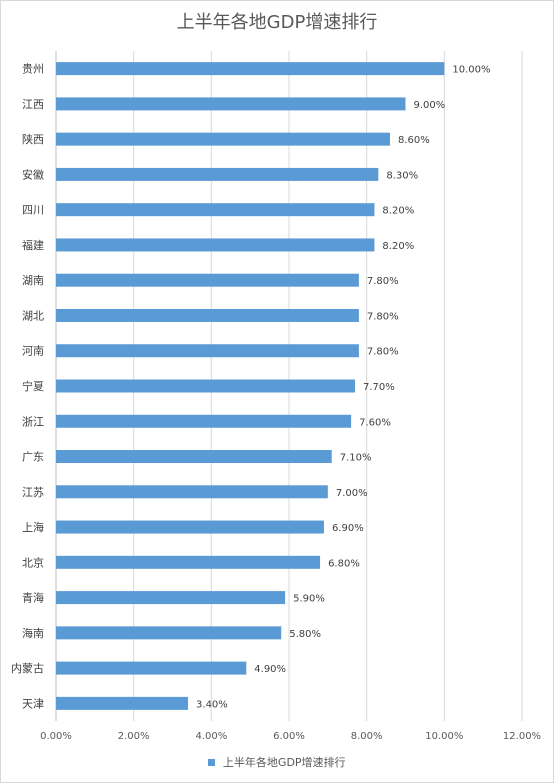 The width and height of the screenshot is (554, 783). Describe the element at coordinates (33, 210) in the screenshot. I see `category-label: 四川` at that location.